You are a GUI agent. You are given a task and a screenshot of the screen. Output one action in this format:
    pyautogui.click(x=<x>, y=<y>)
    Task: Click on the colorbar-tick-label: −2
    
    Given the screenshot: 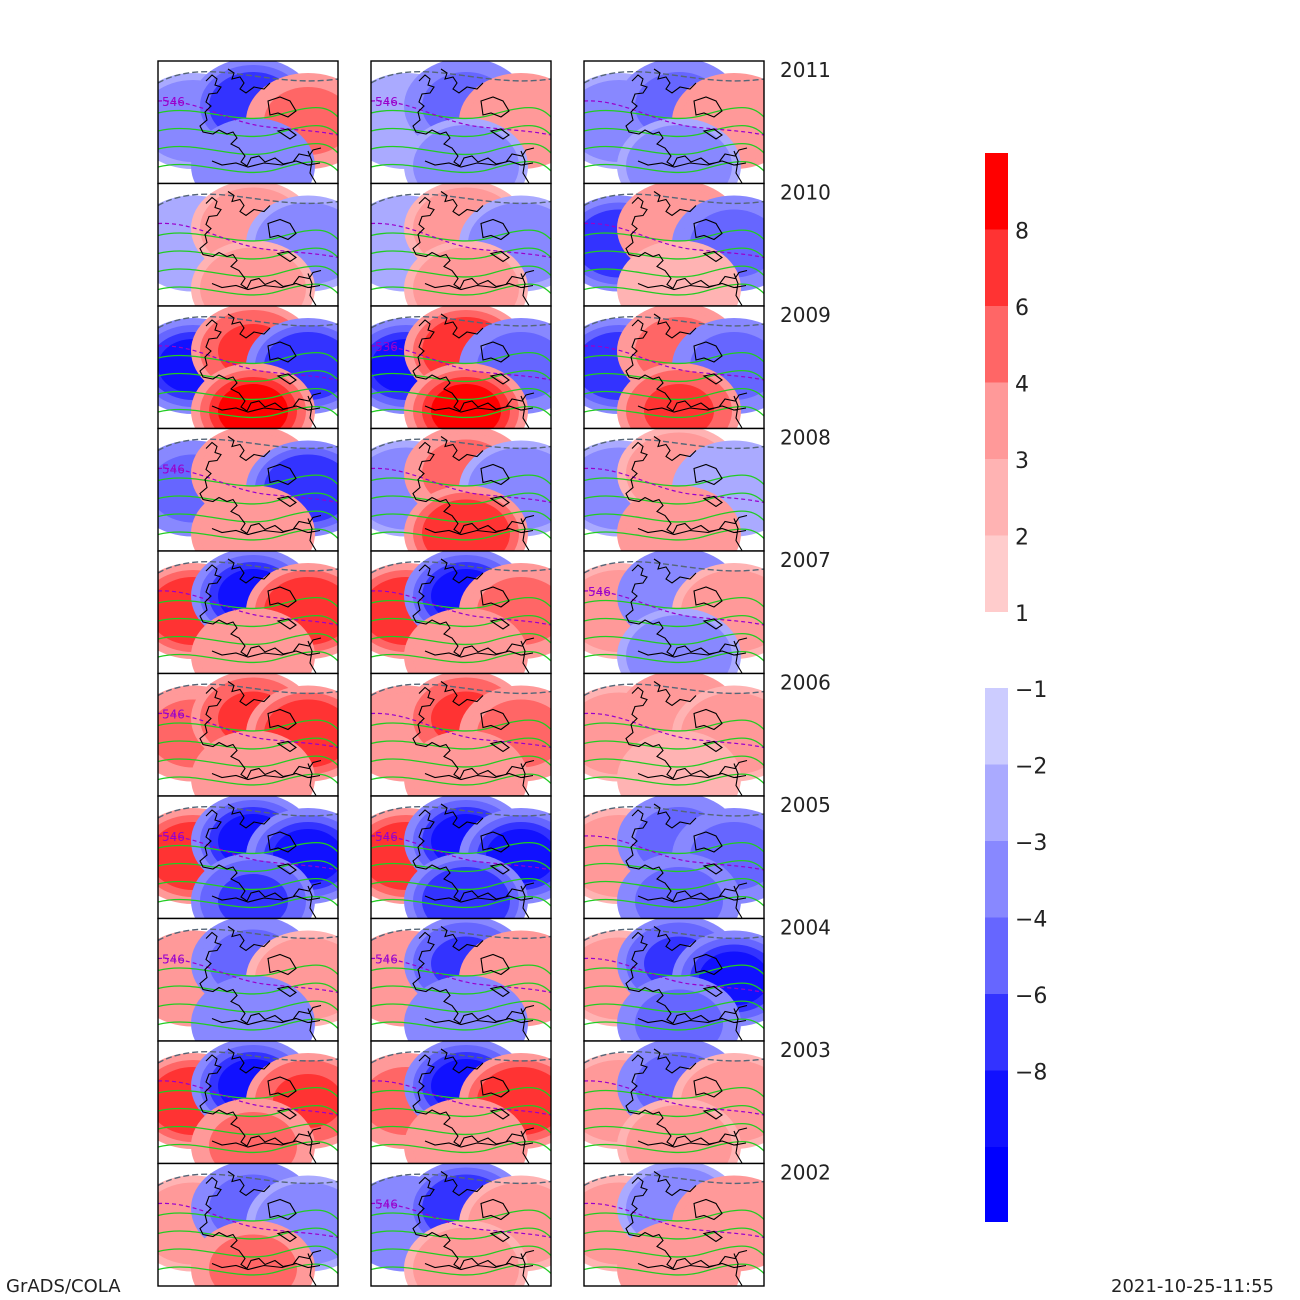 What is the action you would take?
    pyautogui.click(x=1031, y=767)
    